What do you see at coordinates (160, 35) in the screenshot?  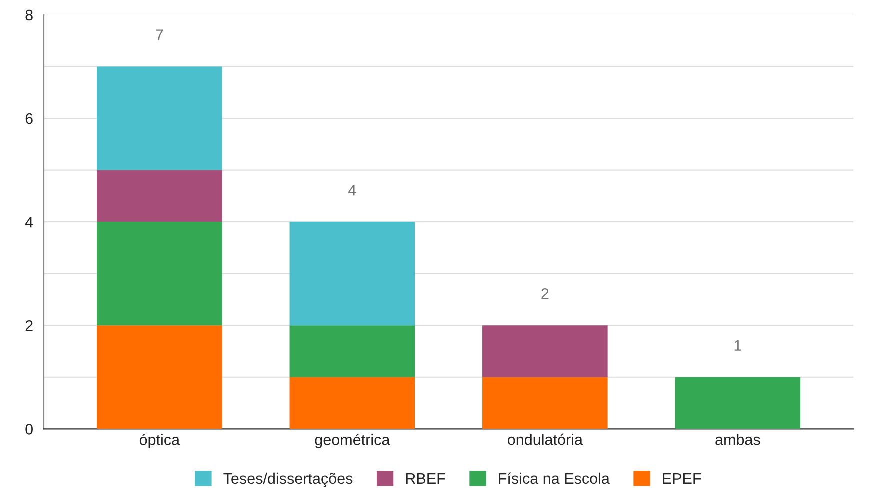 I see `total-label: 7` at bounding box center [160, 35].